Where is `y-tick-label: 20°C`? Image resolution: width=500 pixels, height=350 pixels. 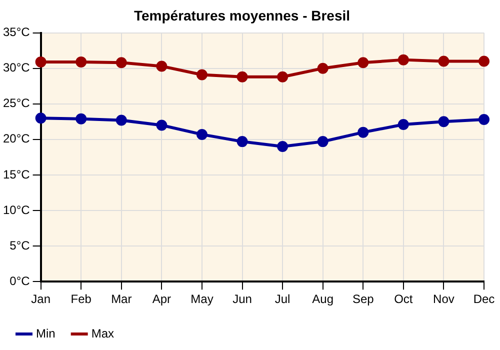 y-tick-label: 20°C is located at coordinates (16, 139).